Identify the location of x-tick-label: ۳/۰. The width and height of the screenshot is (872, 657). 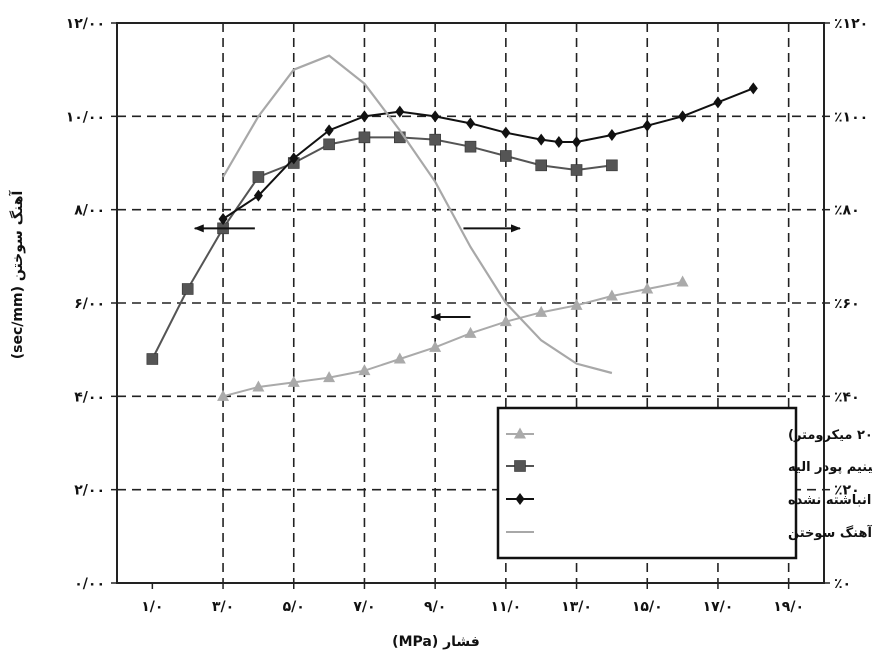
(223, 607).